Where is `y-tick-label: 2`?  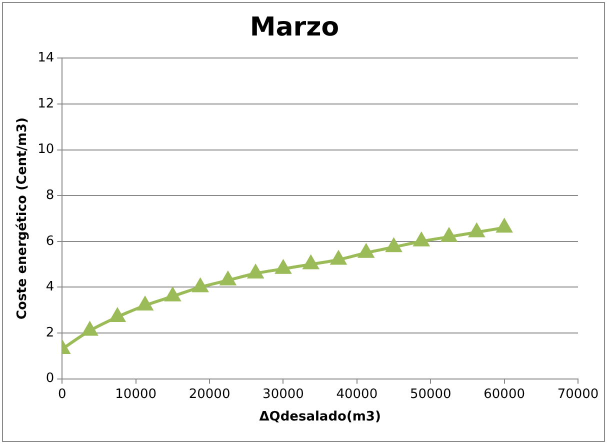
y-tick-label: 2 is located at coordinates (50, 332).